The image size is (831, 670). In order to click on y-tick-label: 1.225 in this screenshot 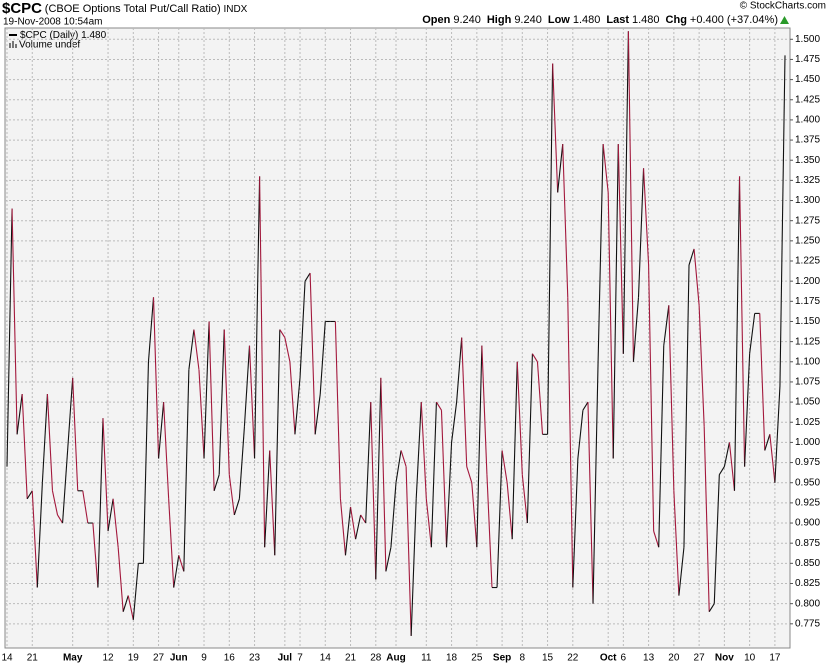, I will do `click(807, 261)`.